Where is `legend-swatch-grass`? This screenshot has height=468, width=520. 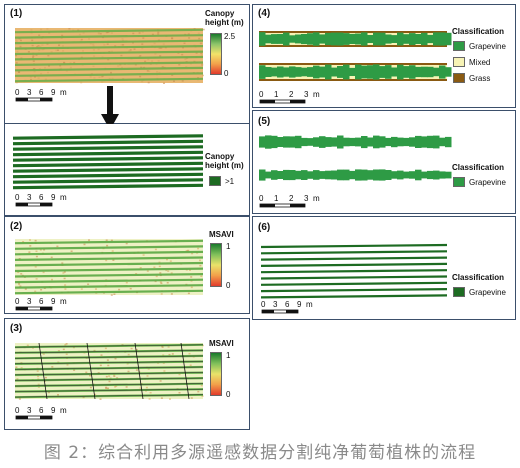
legend-swatch-grass is located at coordinates (459, 78).